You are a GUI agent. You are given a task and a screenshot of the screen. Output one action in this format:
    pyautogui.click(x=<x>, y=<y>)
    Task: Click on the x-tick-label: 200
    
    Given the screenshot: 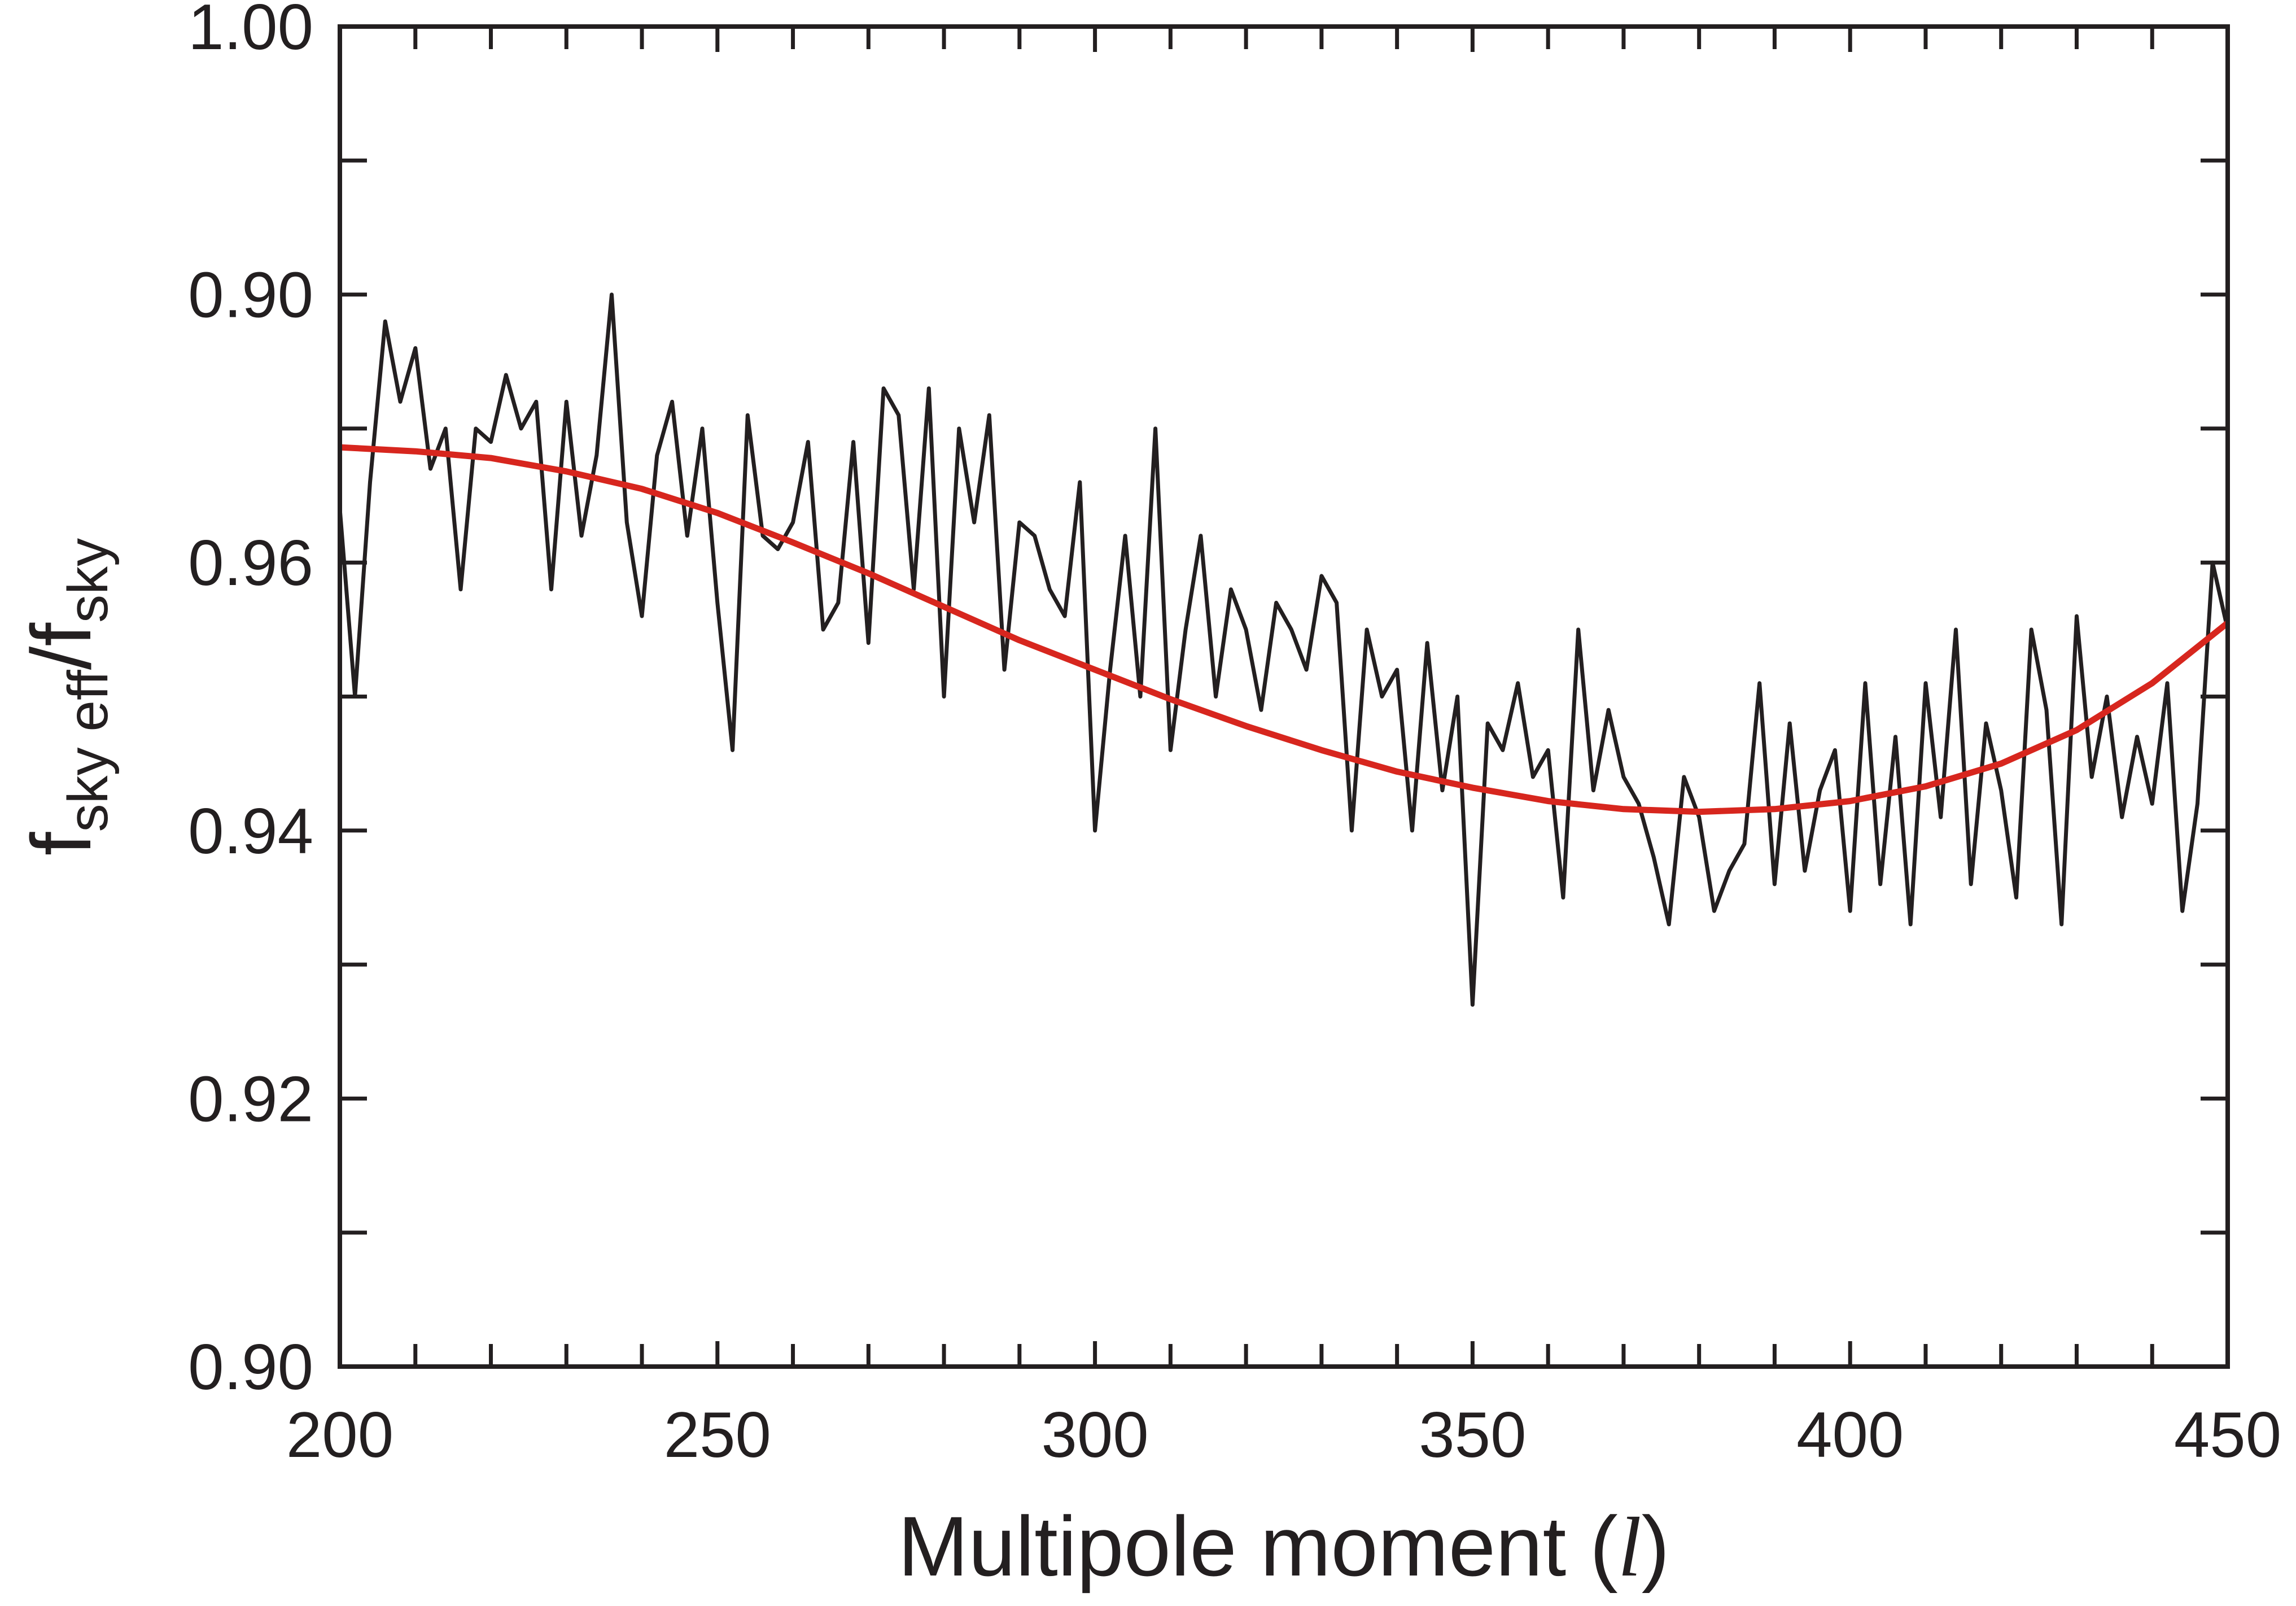 What is the action you would take?
    pyautogui.click(x=339, y=1435)
    